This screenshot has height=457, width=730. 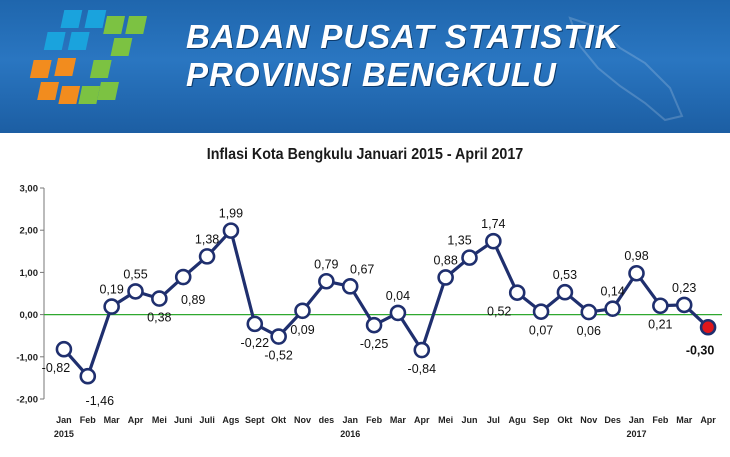 What do you see at coordinates (27, 357) in the screenshot?
I see `y-tick-label: -1,00` at bounding box center [27, 357].